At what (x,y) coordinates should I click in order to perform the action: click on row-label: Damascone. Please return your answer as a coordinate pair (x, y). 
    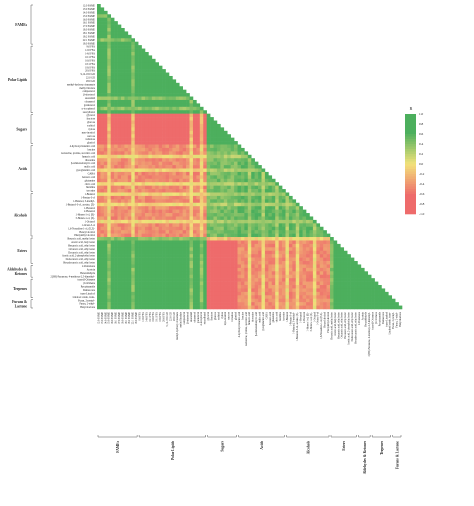
    Looking at the image, I should click on (89, 290).